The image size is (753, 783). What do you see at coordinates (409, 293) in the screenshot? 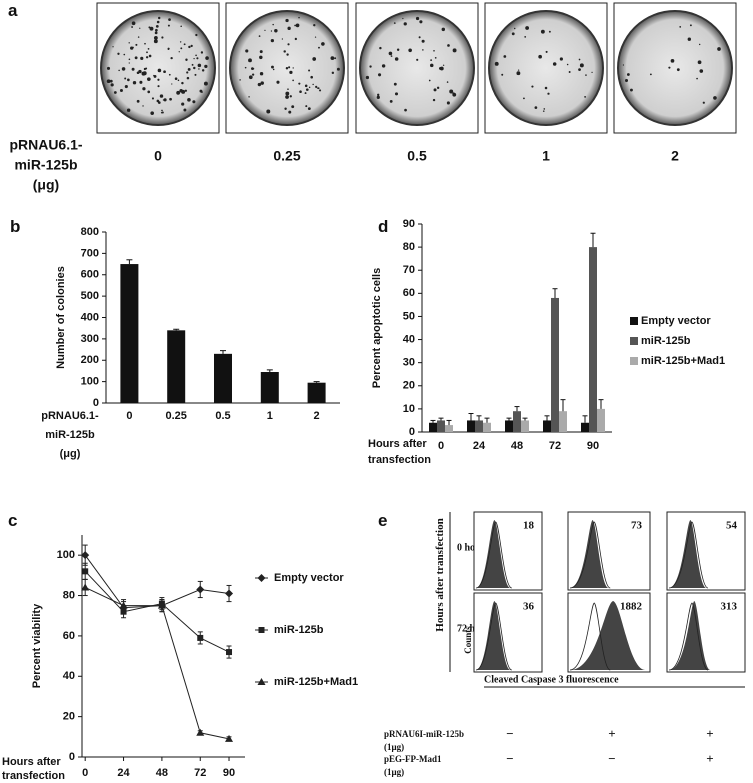
I see `y-tick-label: 60` at bounding box center [409, 293].